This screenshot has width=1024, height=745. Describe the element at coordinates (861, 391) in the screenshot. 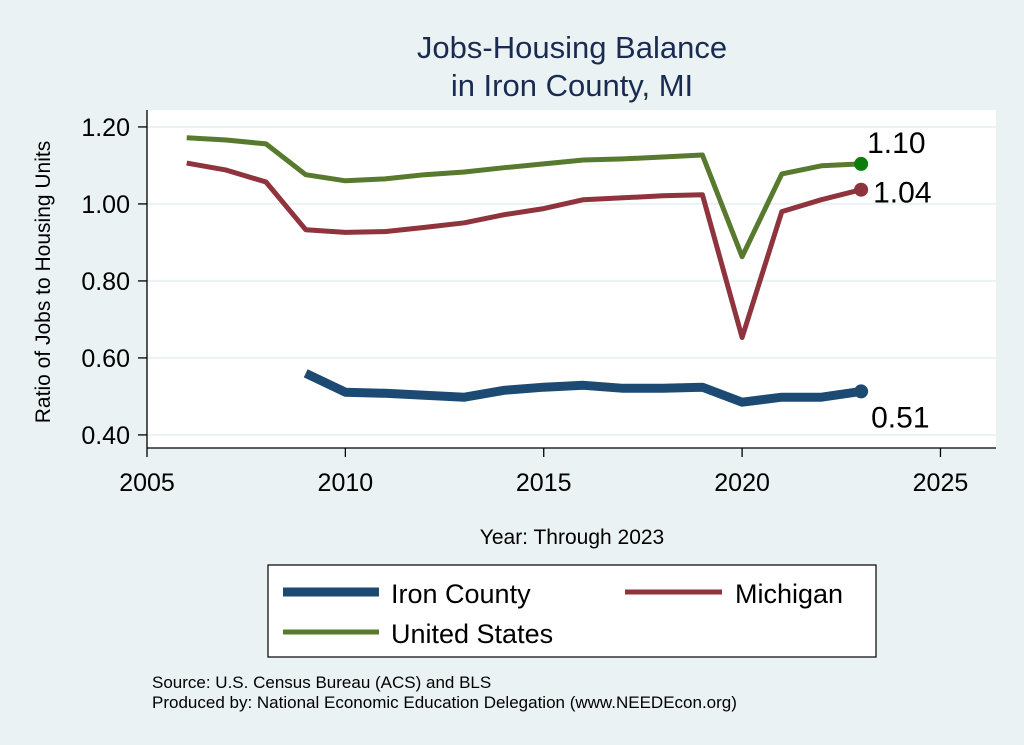

I see `end-marker-iron-county` at that location.